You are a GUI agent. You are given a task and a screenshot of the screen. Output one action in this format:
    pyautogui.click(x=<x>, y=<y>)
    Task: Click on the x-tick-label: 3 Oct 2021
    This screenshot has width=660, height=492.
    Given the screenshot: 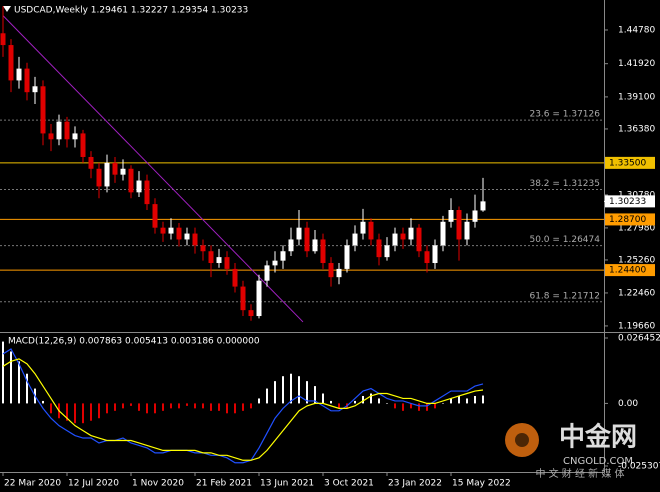 What is the action you would take?
    pyautogui.click(x=349, y=484)
    